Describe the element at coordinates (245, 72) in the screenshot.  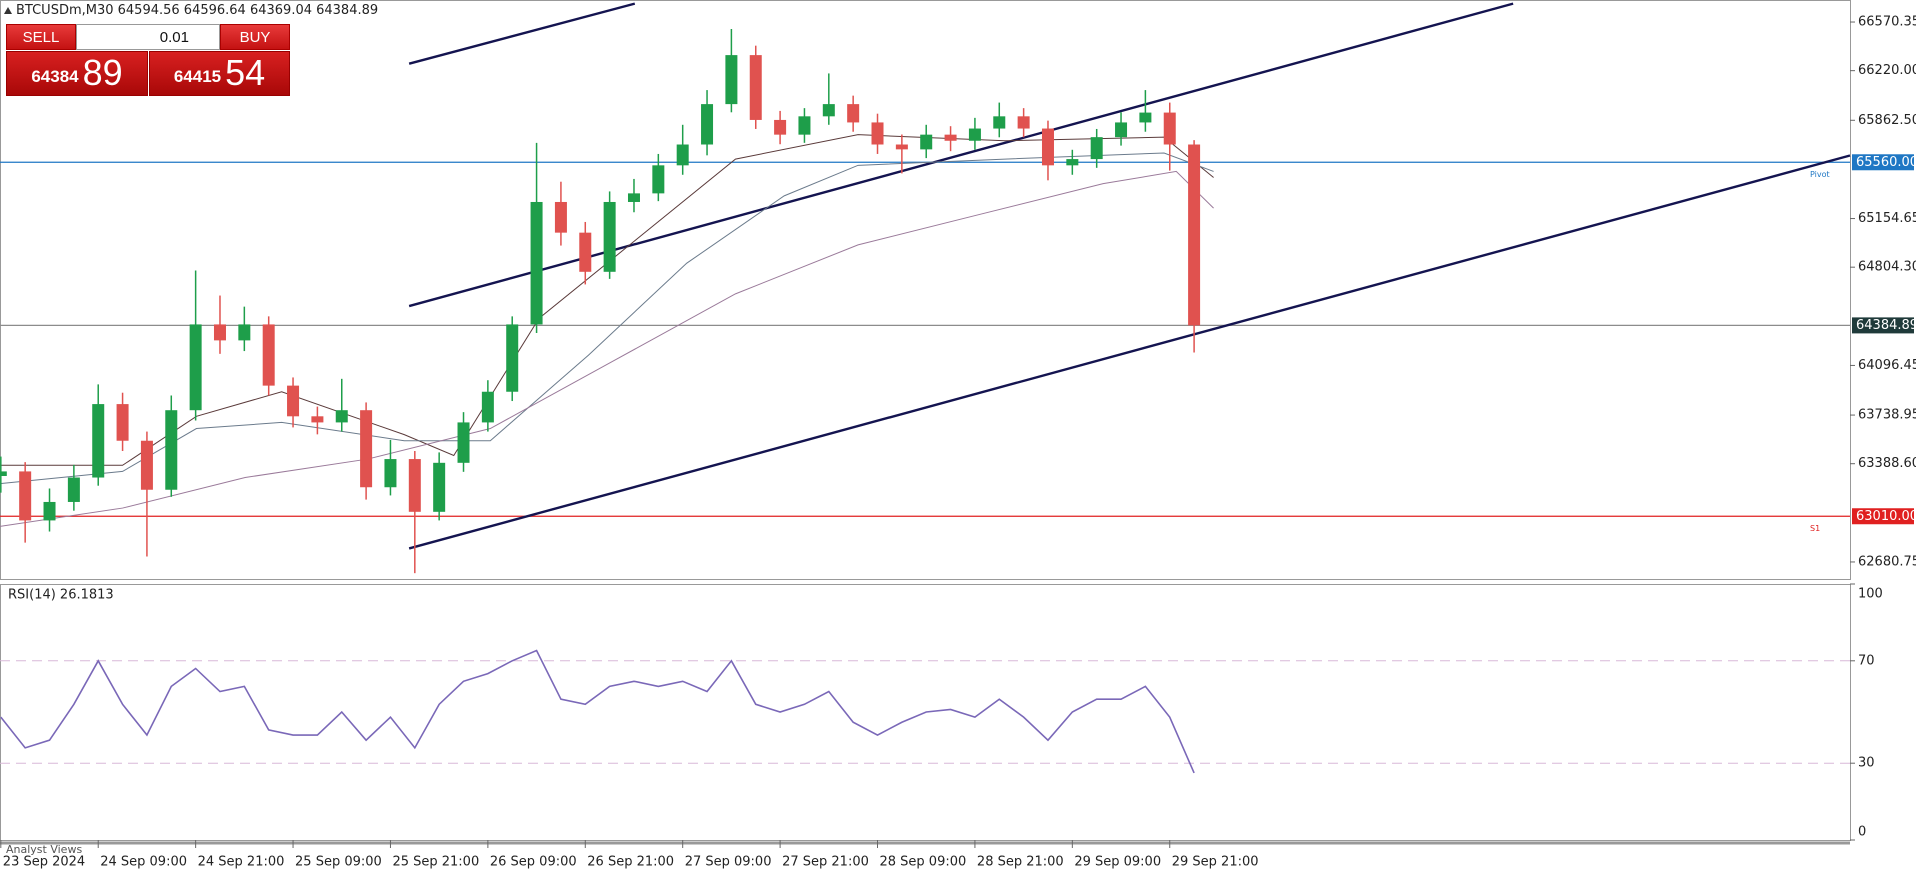
I see `ask-big: 54` at that location.